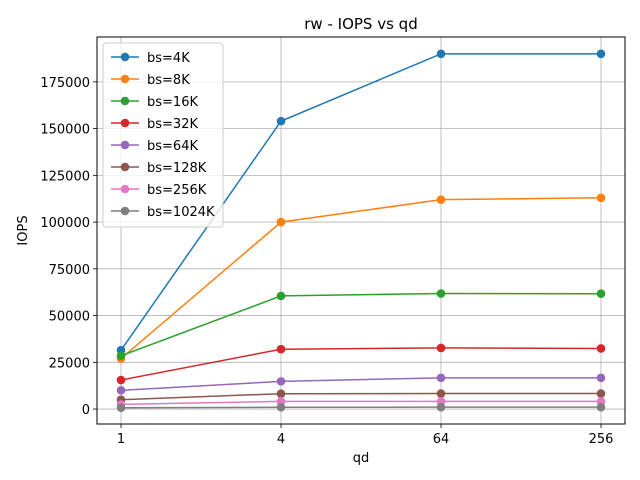  What do you see at coordinates (168, 58) in the screenshot?
I see `legend-entry-label: bs=4K` at bounding box center [168, 58].